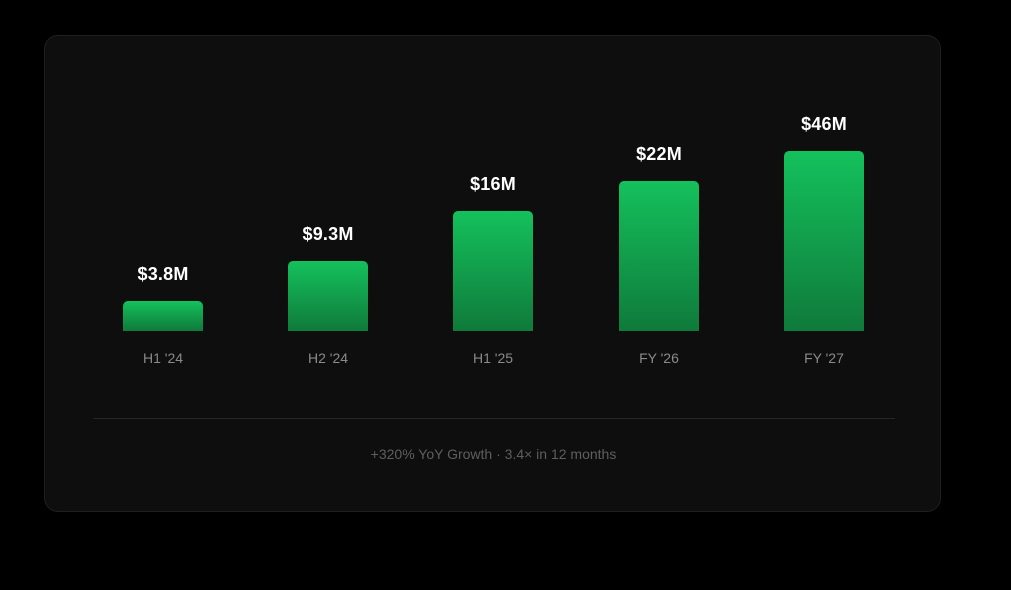 Image resolution: width=1011 pixels, height=590 pixels. I want to click on bar-value-label: $16M, so click(493, 184).